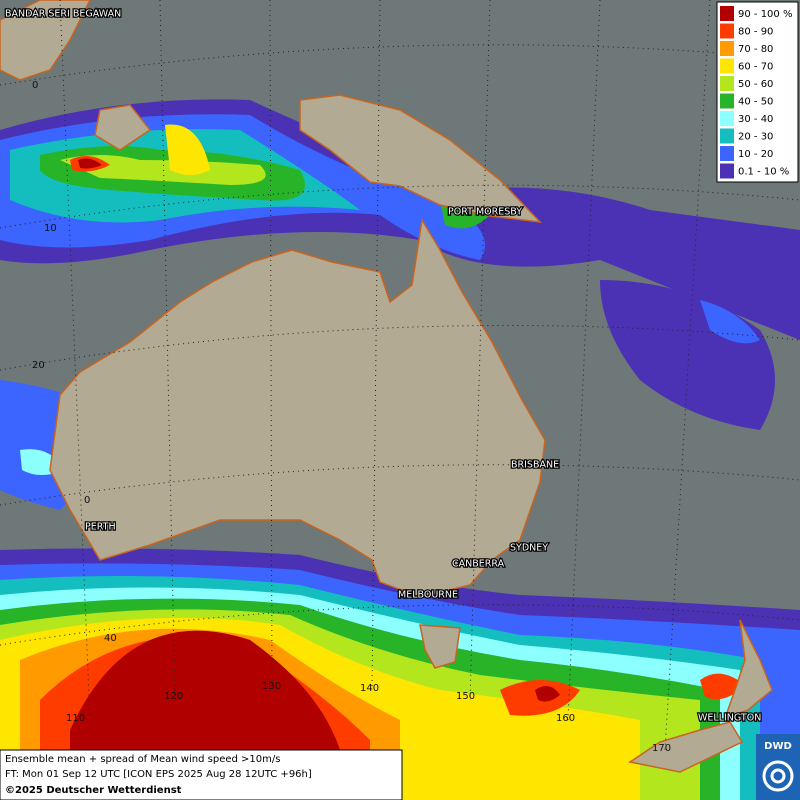 Image resolution: width=800 pixels, height=800 pixels. What do you see at coordinates (535, 465) in the screenshot?
I see `city-label: BRISBANE` at bounding box center [535, 465].